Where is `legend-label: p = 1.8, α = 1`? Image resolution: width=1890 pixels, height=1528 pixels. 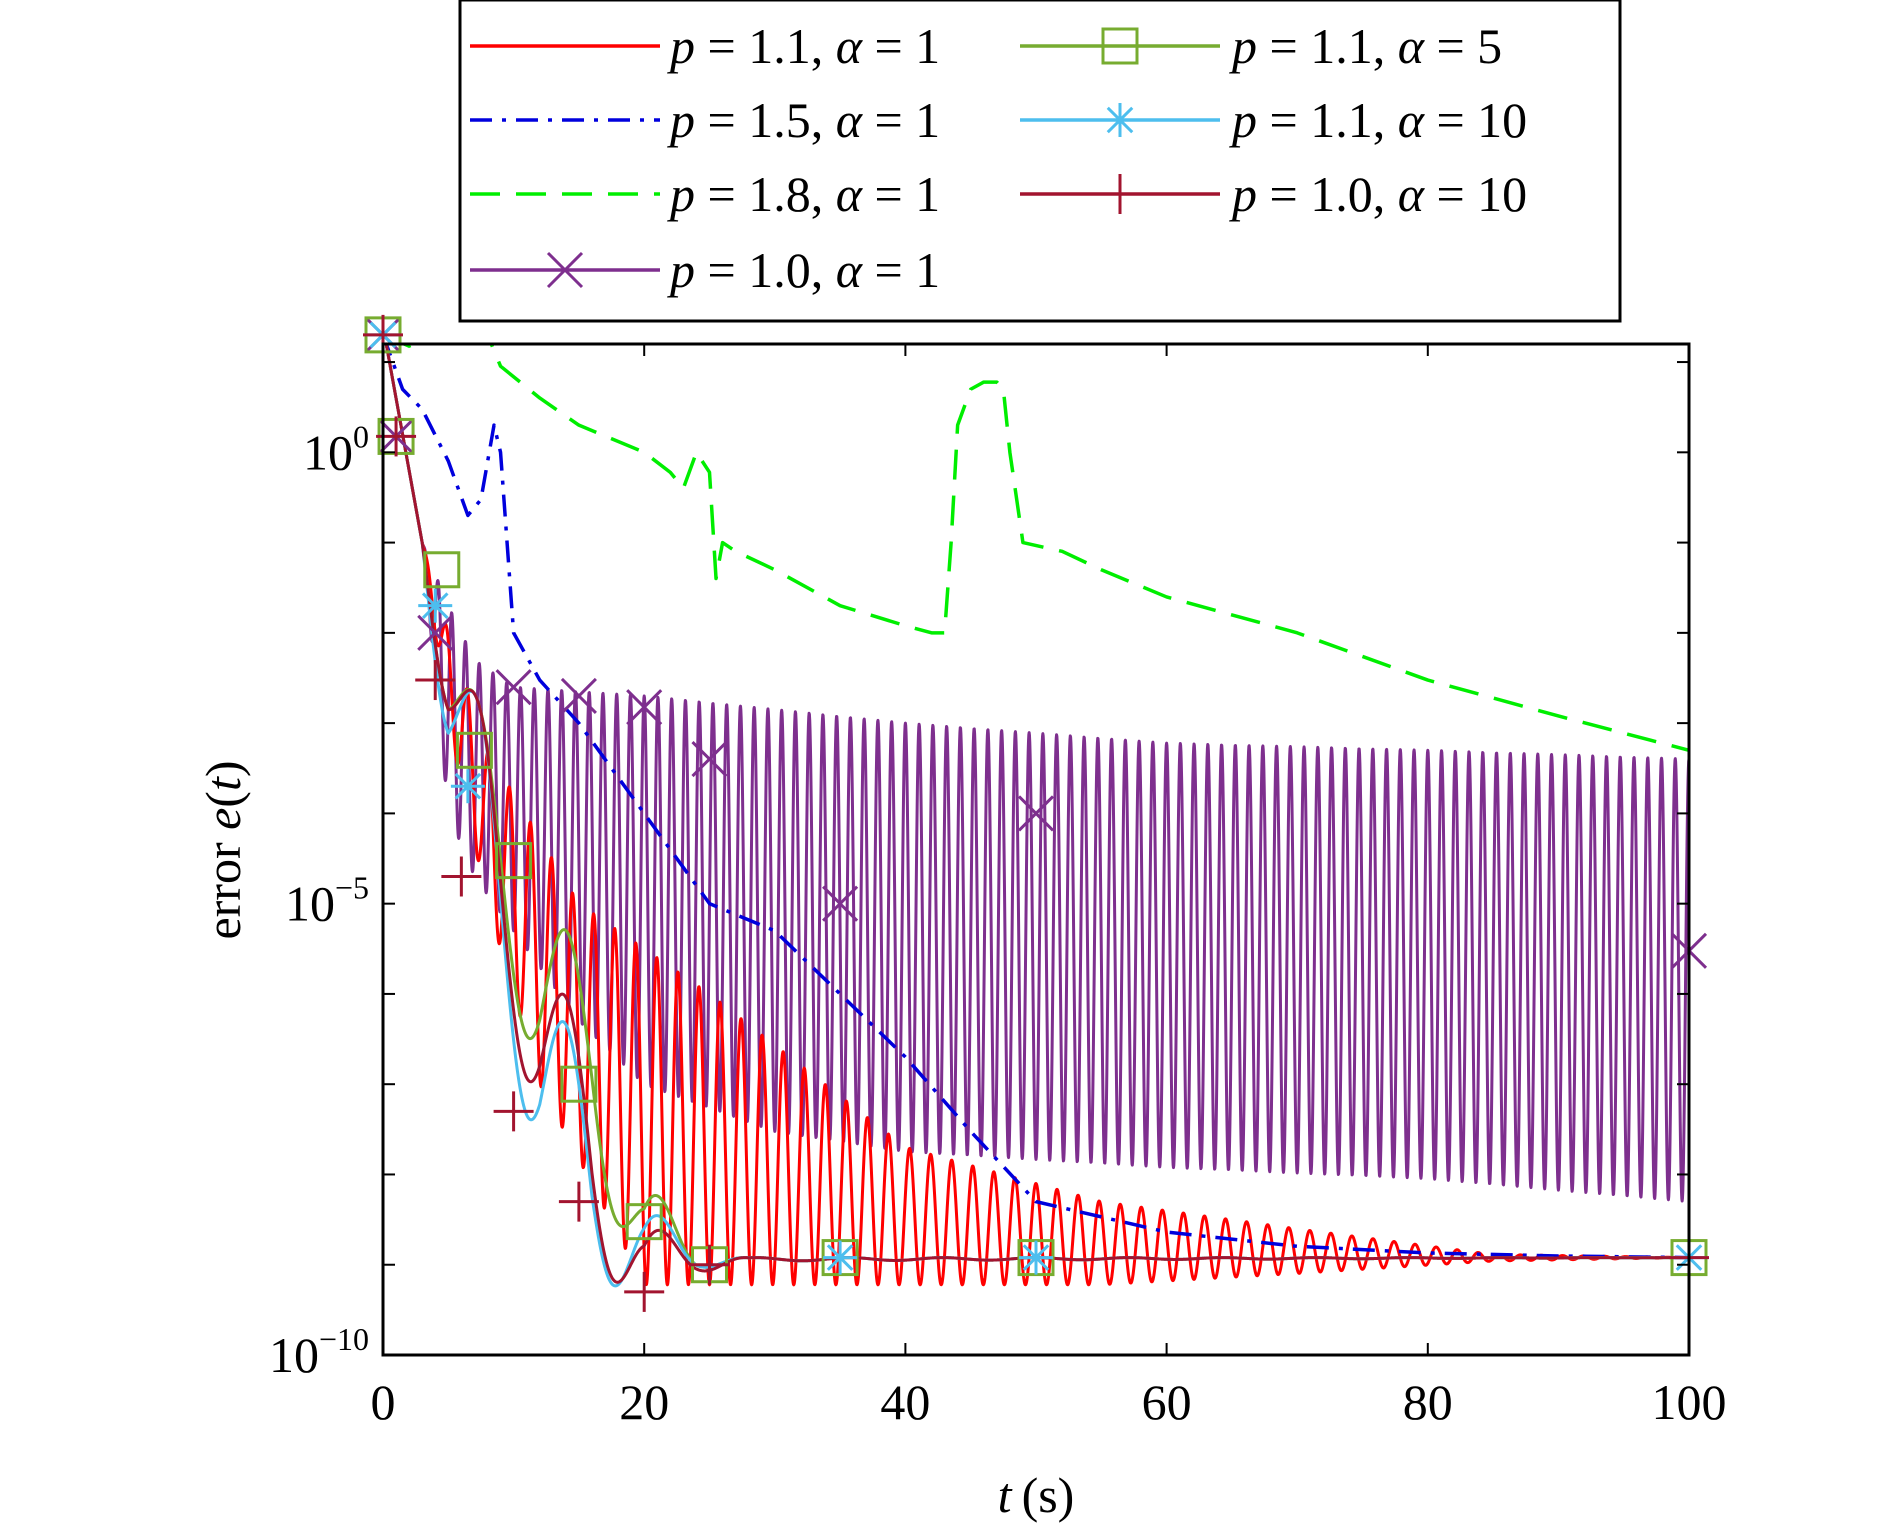 legend-label: p = 1.8, α = 1 is located at coordinates (803, 194).